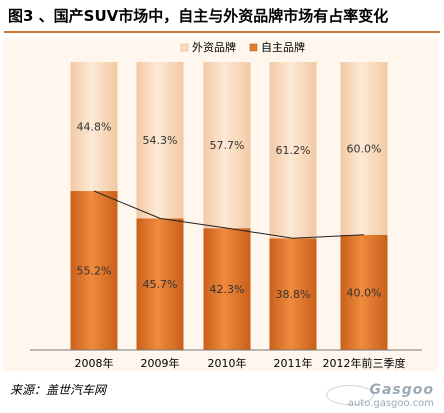 This screenshot has width=444, height=413. Describe the element at coordinates (293, 363) in the screenshot. I see `x-tick-label-3: 2011年` at that location.